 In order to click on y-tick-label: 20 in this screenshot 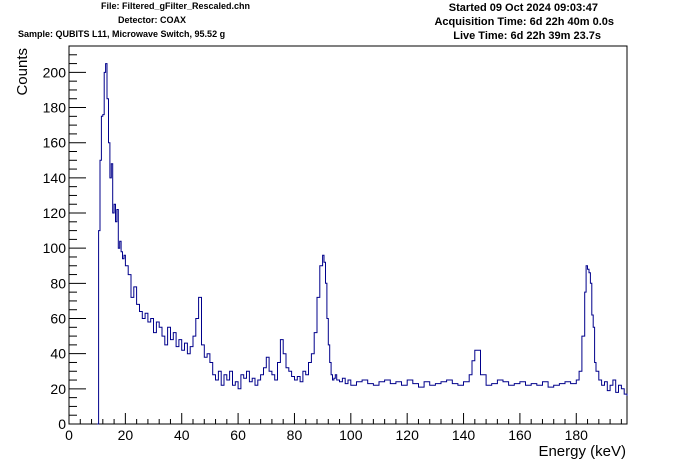, I will do `click(58, 389)`.